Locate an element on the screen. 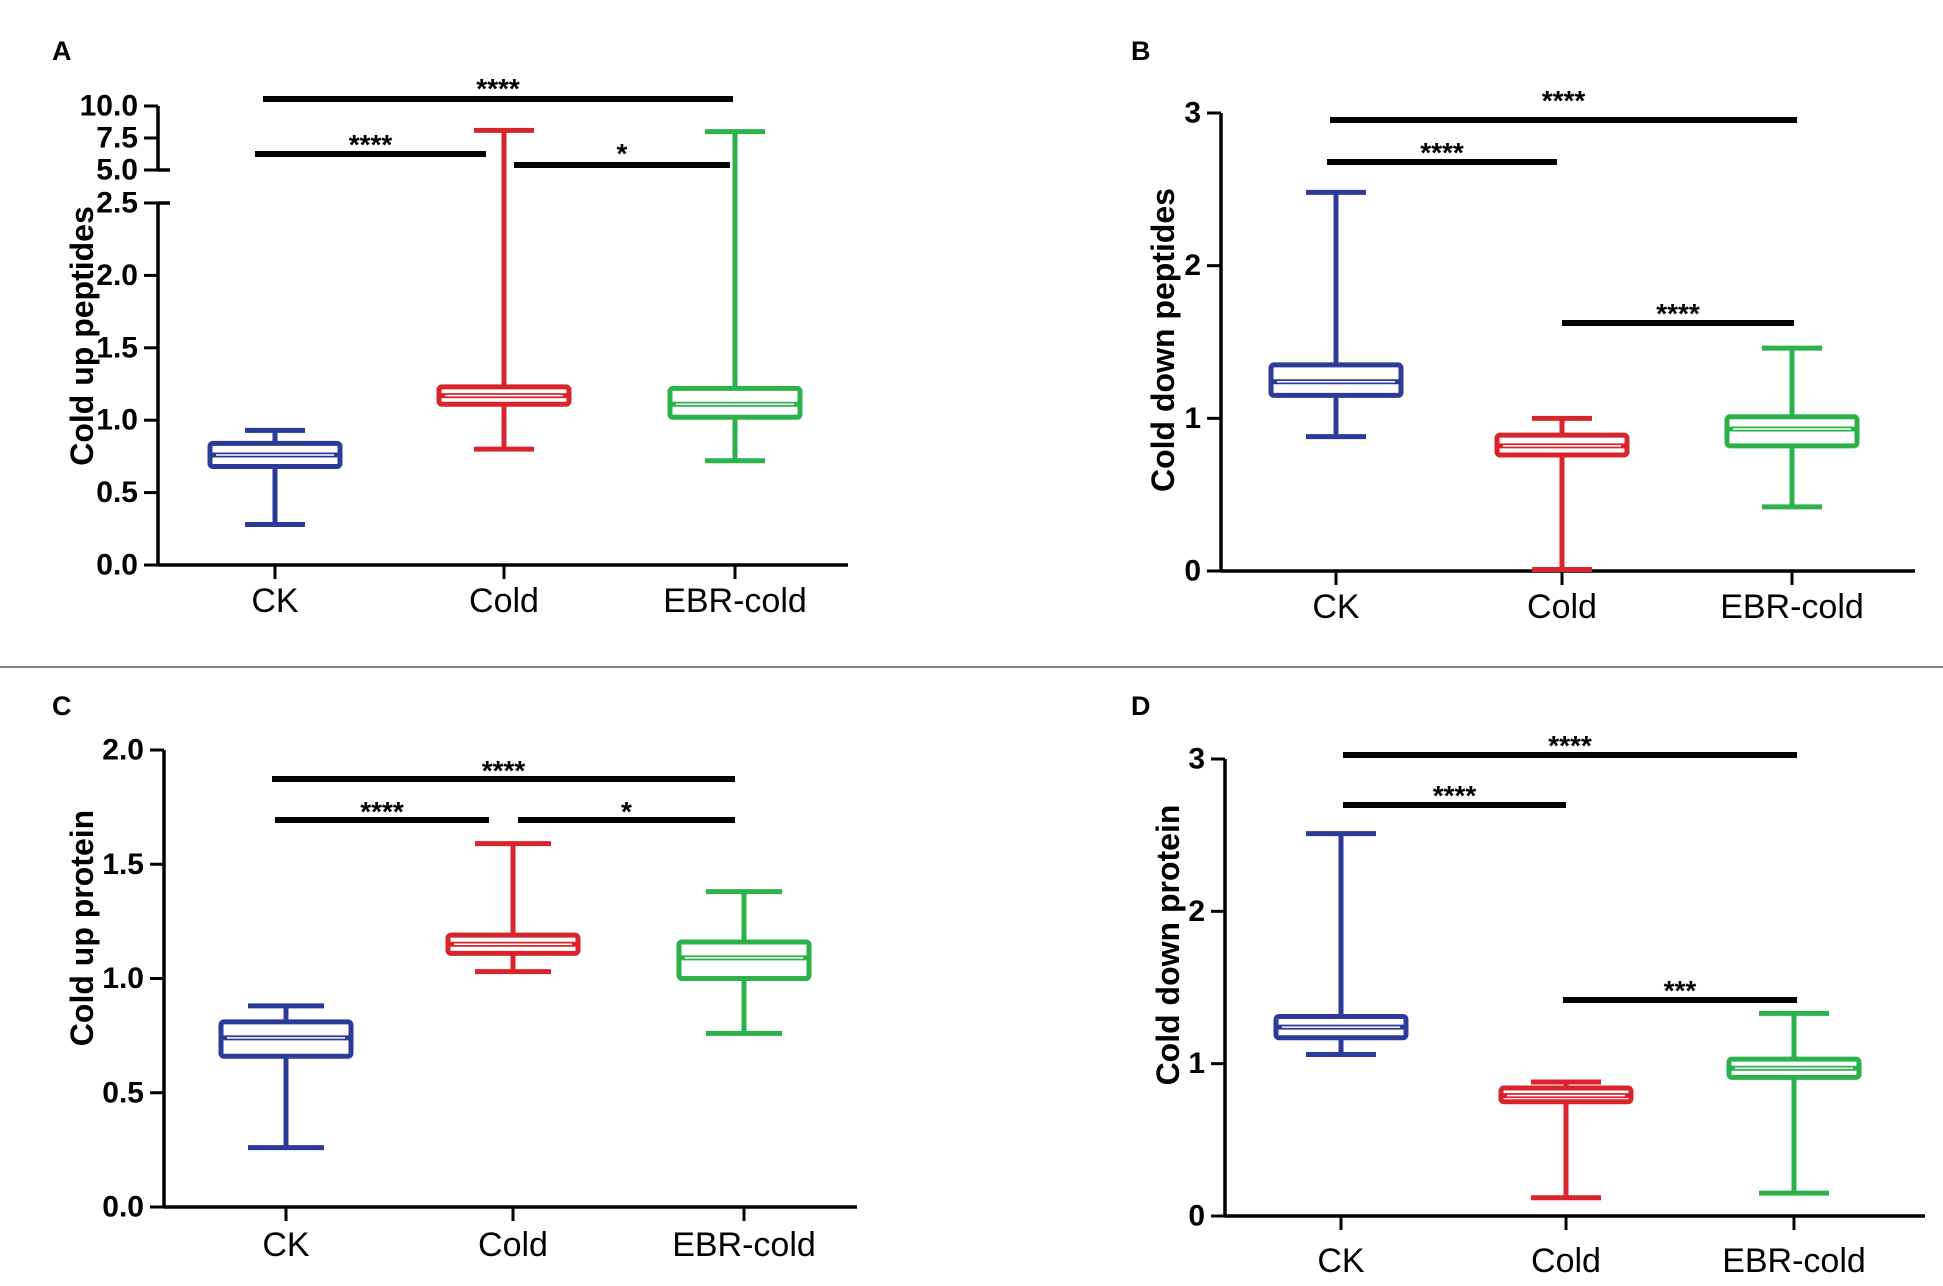 The height and width of the screenshot is (1286, 1943). y-tick-label: 2.5 is located at coordinates (117, 203).